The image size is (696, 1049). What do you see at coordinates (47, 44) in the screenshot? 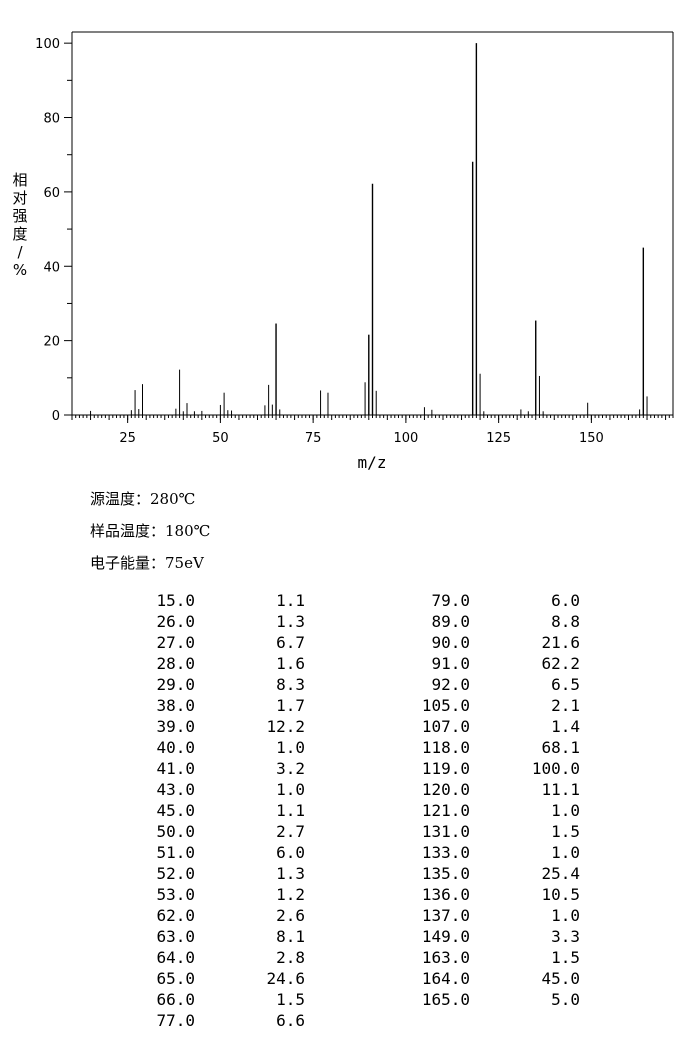
I see `y-tick-label: 100` at bounding box center [47, 44].